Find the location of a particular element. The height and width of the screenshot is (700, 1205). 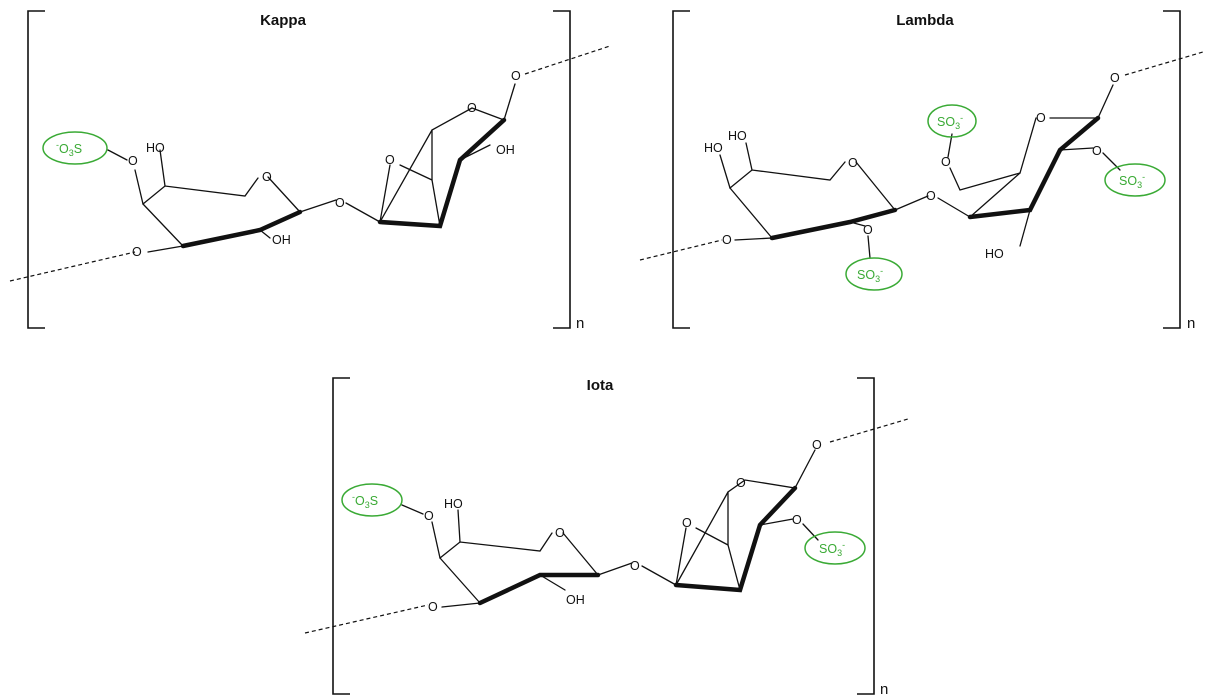

bridge-bond is located at coordinates (385, 193).